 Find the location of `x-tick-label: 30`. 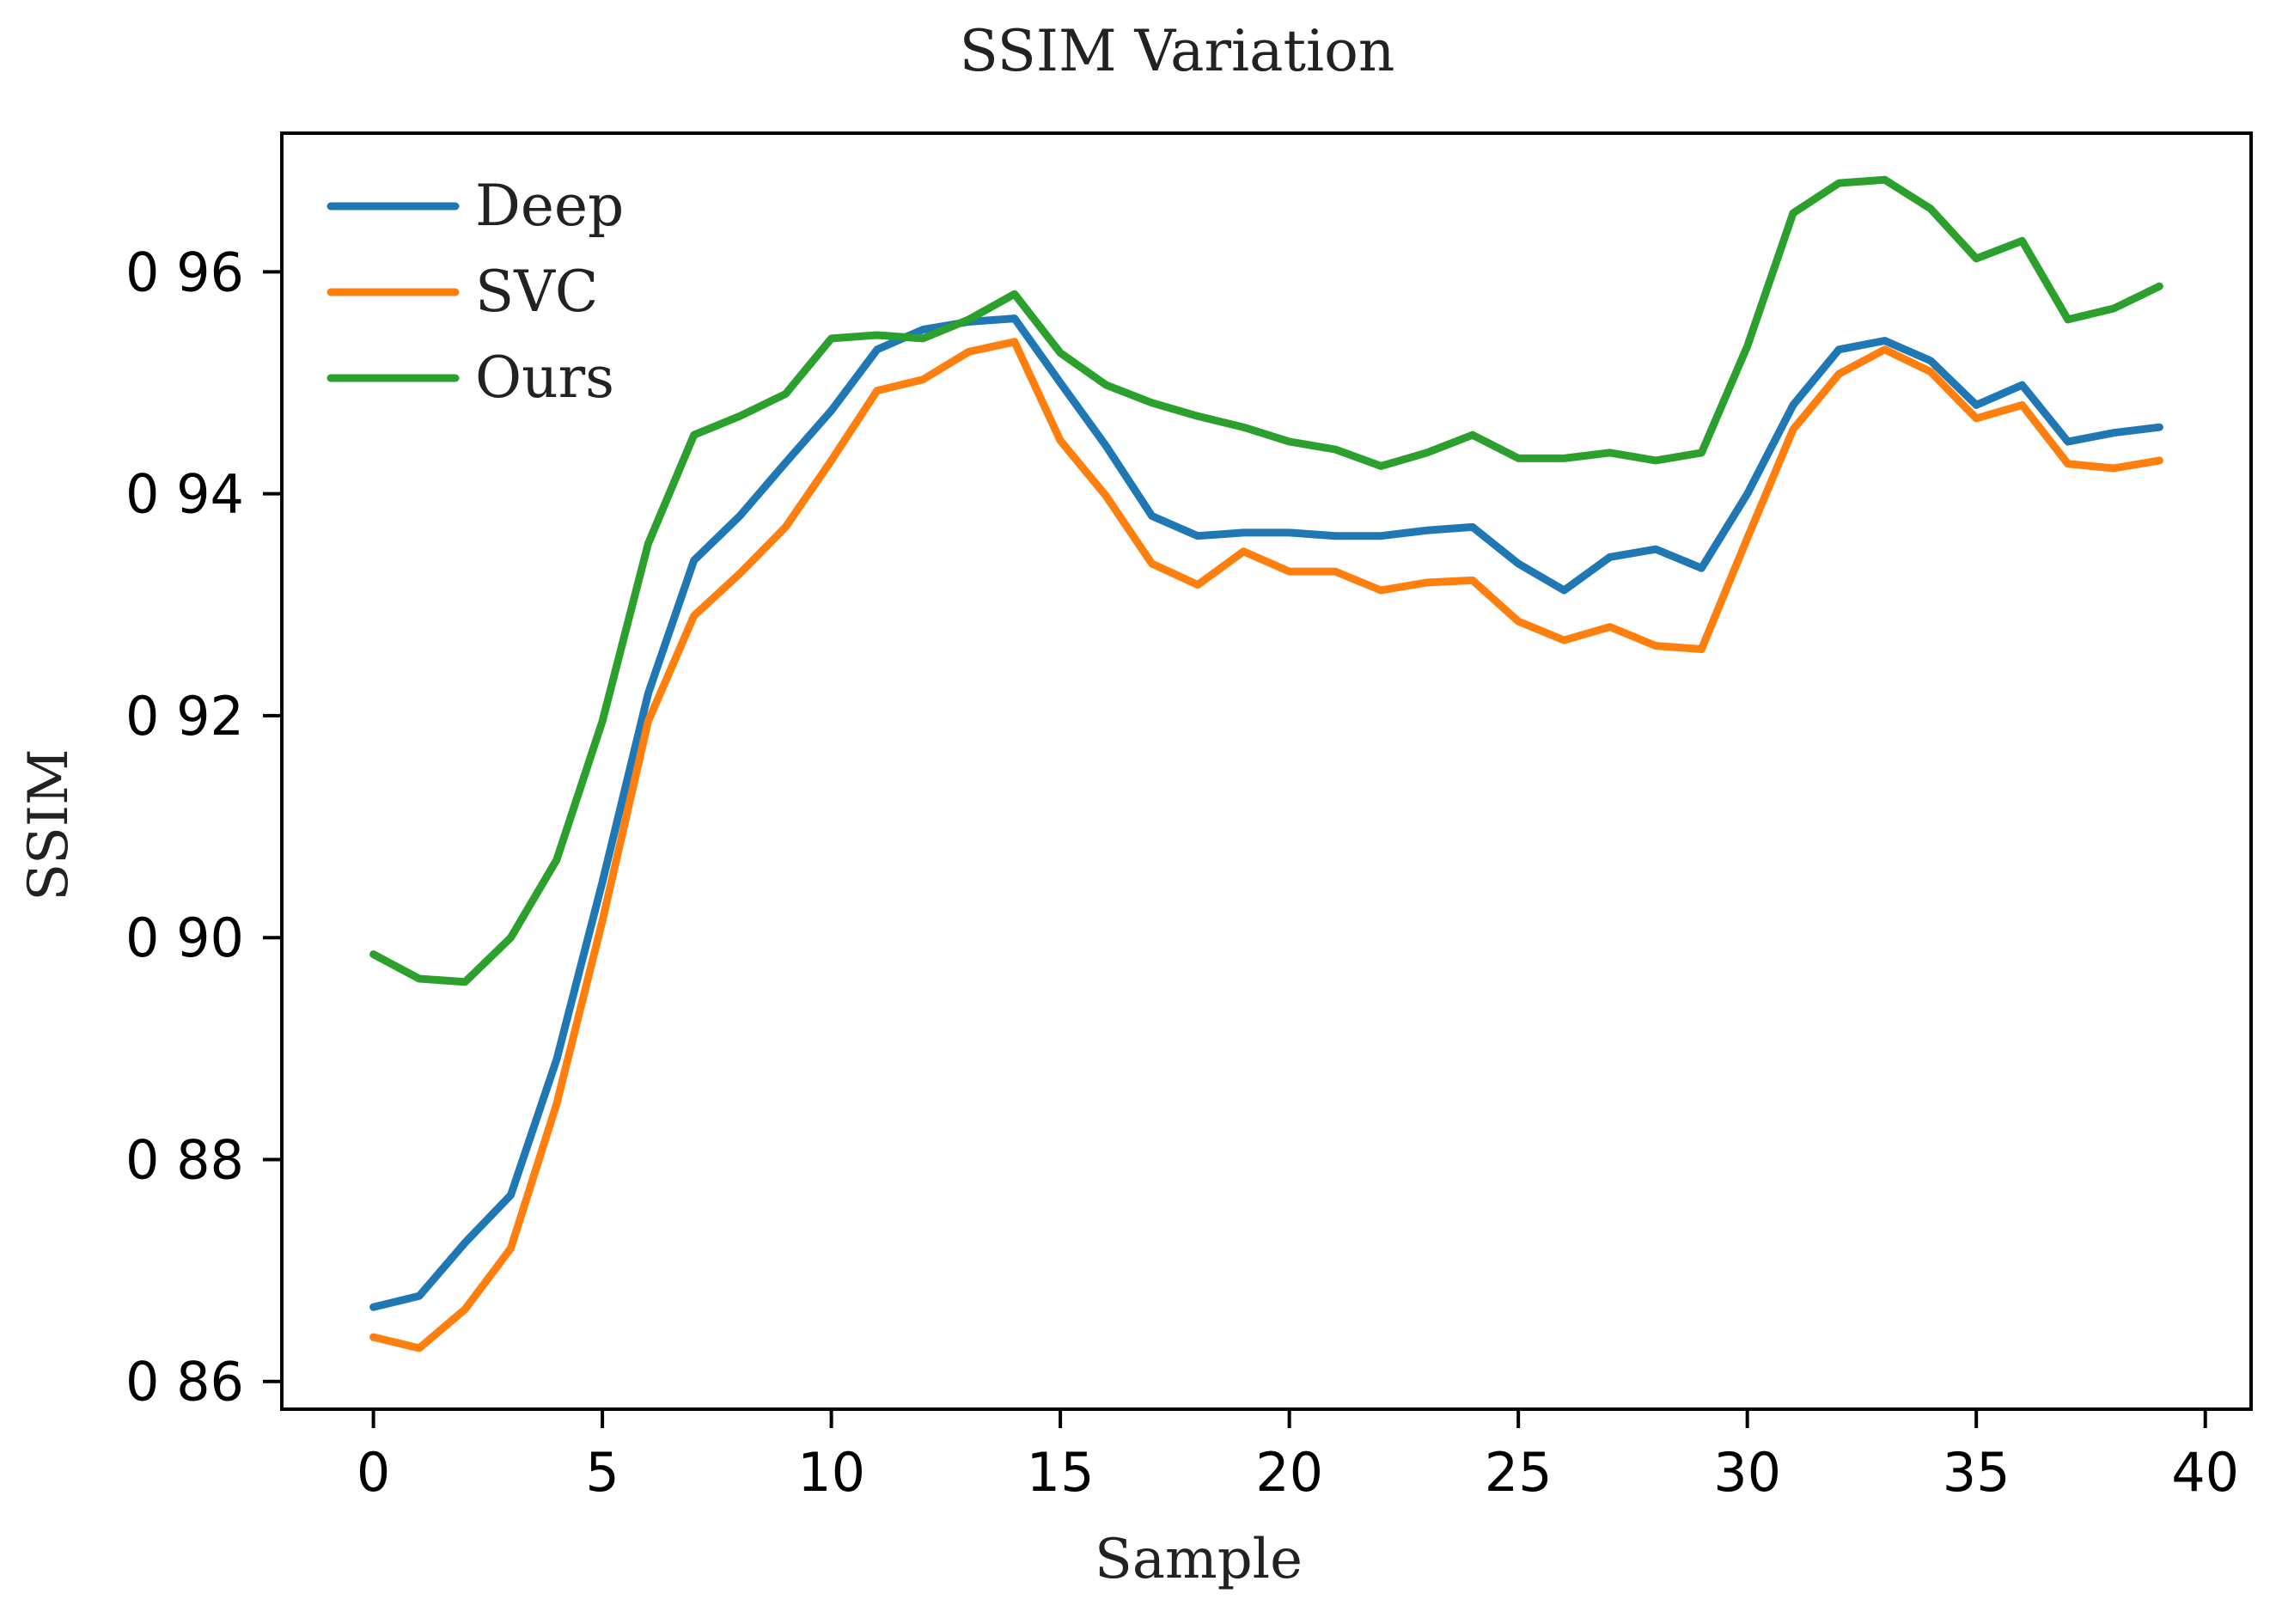

x-tick-label: 30 is located at coordinates (1747, 1472).